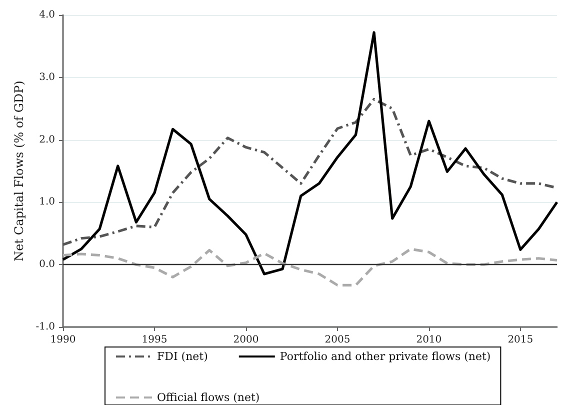 The image size is (563, 405). What do you see at coordinates (429, 340) in the screenshot?
I see `x-tick-label: 2010` at bounding box center [429, 340].